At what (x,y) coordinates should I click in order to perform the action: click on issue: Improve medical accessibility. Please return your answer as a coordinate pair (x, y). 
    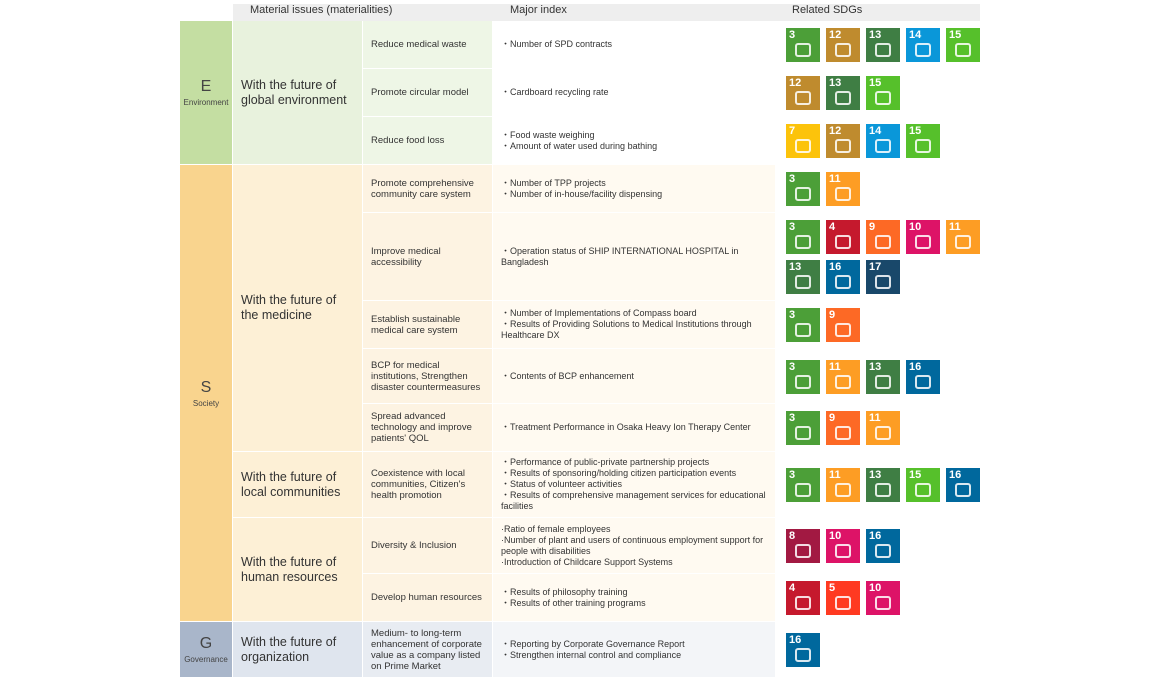
    Looking at the image, I should click on (428, 257).